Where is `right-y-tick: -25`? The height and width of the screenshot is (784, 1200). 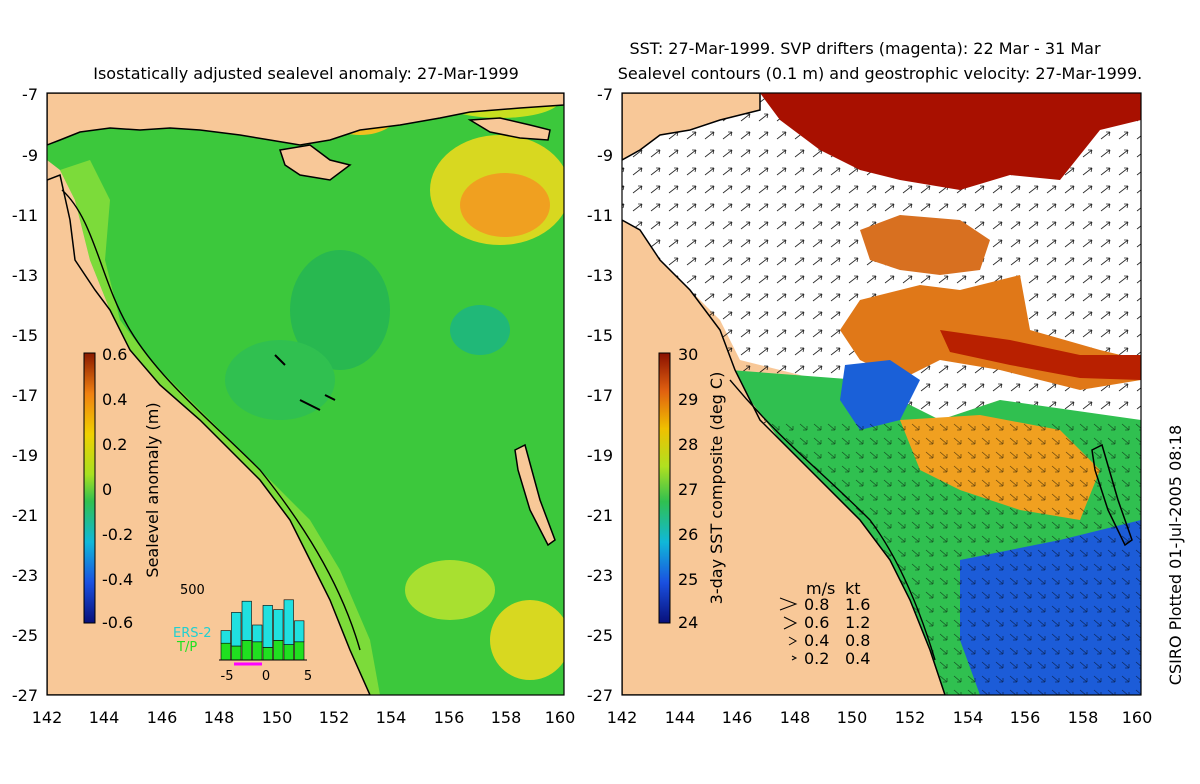 right-y-tick: -25 is located at coordinates (600, 635).